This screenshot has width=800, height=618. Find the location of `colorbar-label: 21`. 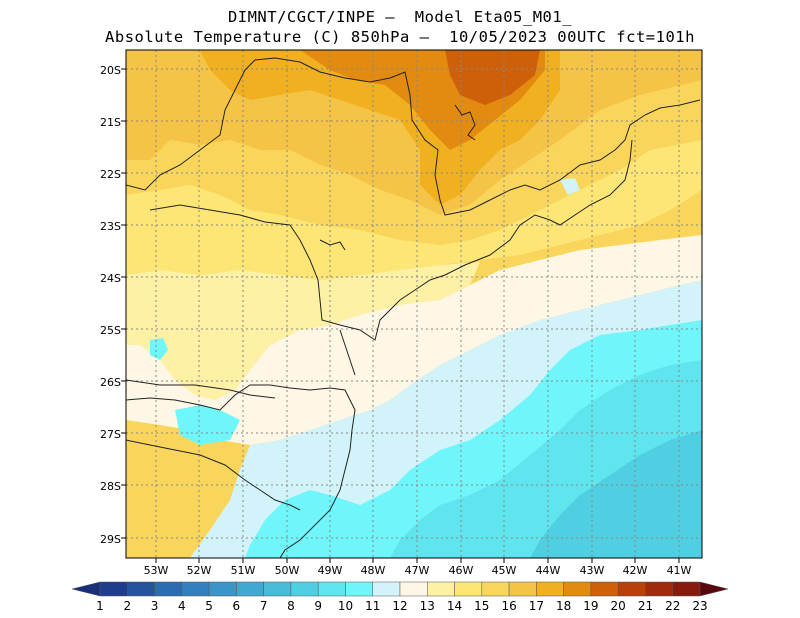

colorbar-label: 21 is located at coordinates (645, 606).